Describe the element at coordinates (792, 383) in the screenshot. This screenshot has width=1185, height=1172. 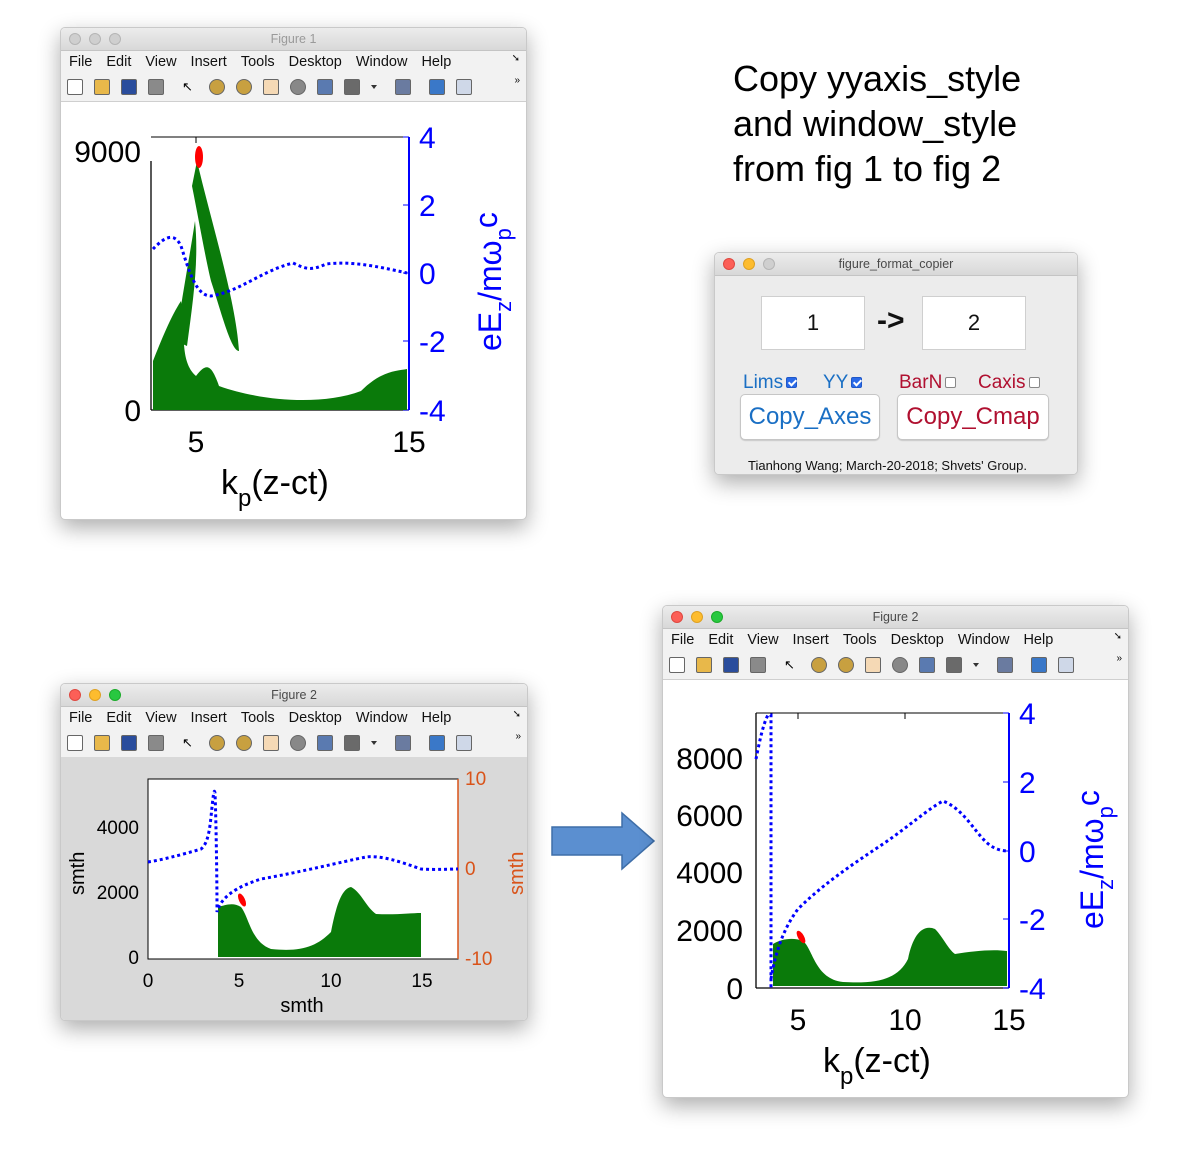
I see `lims-check-icon` at that location.